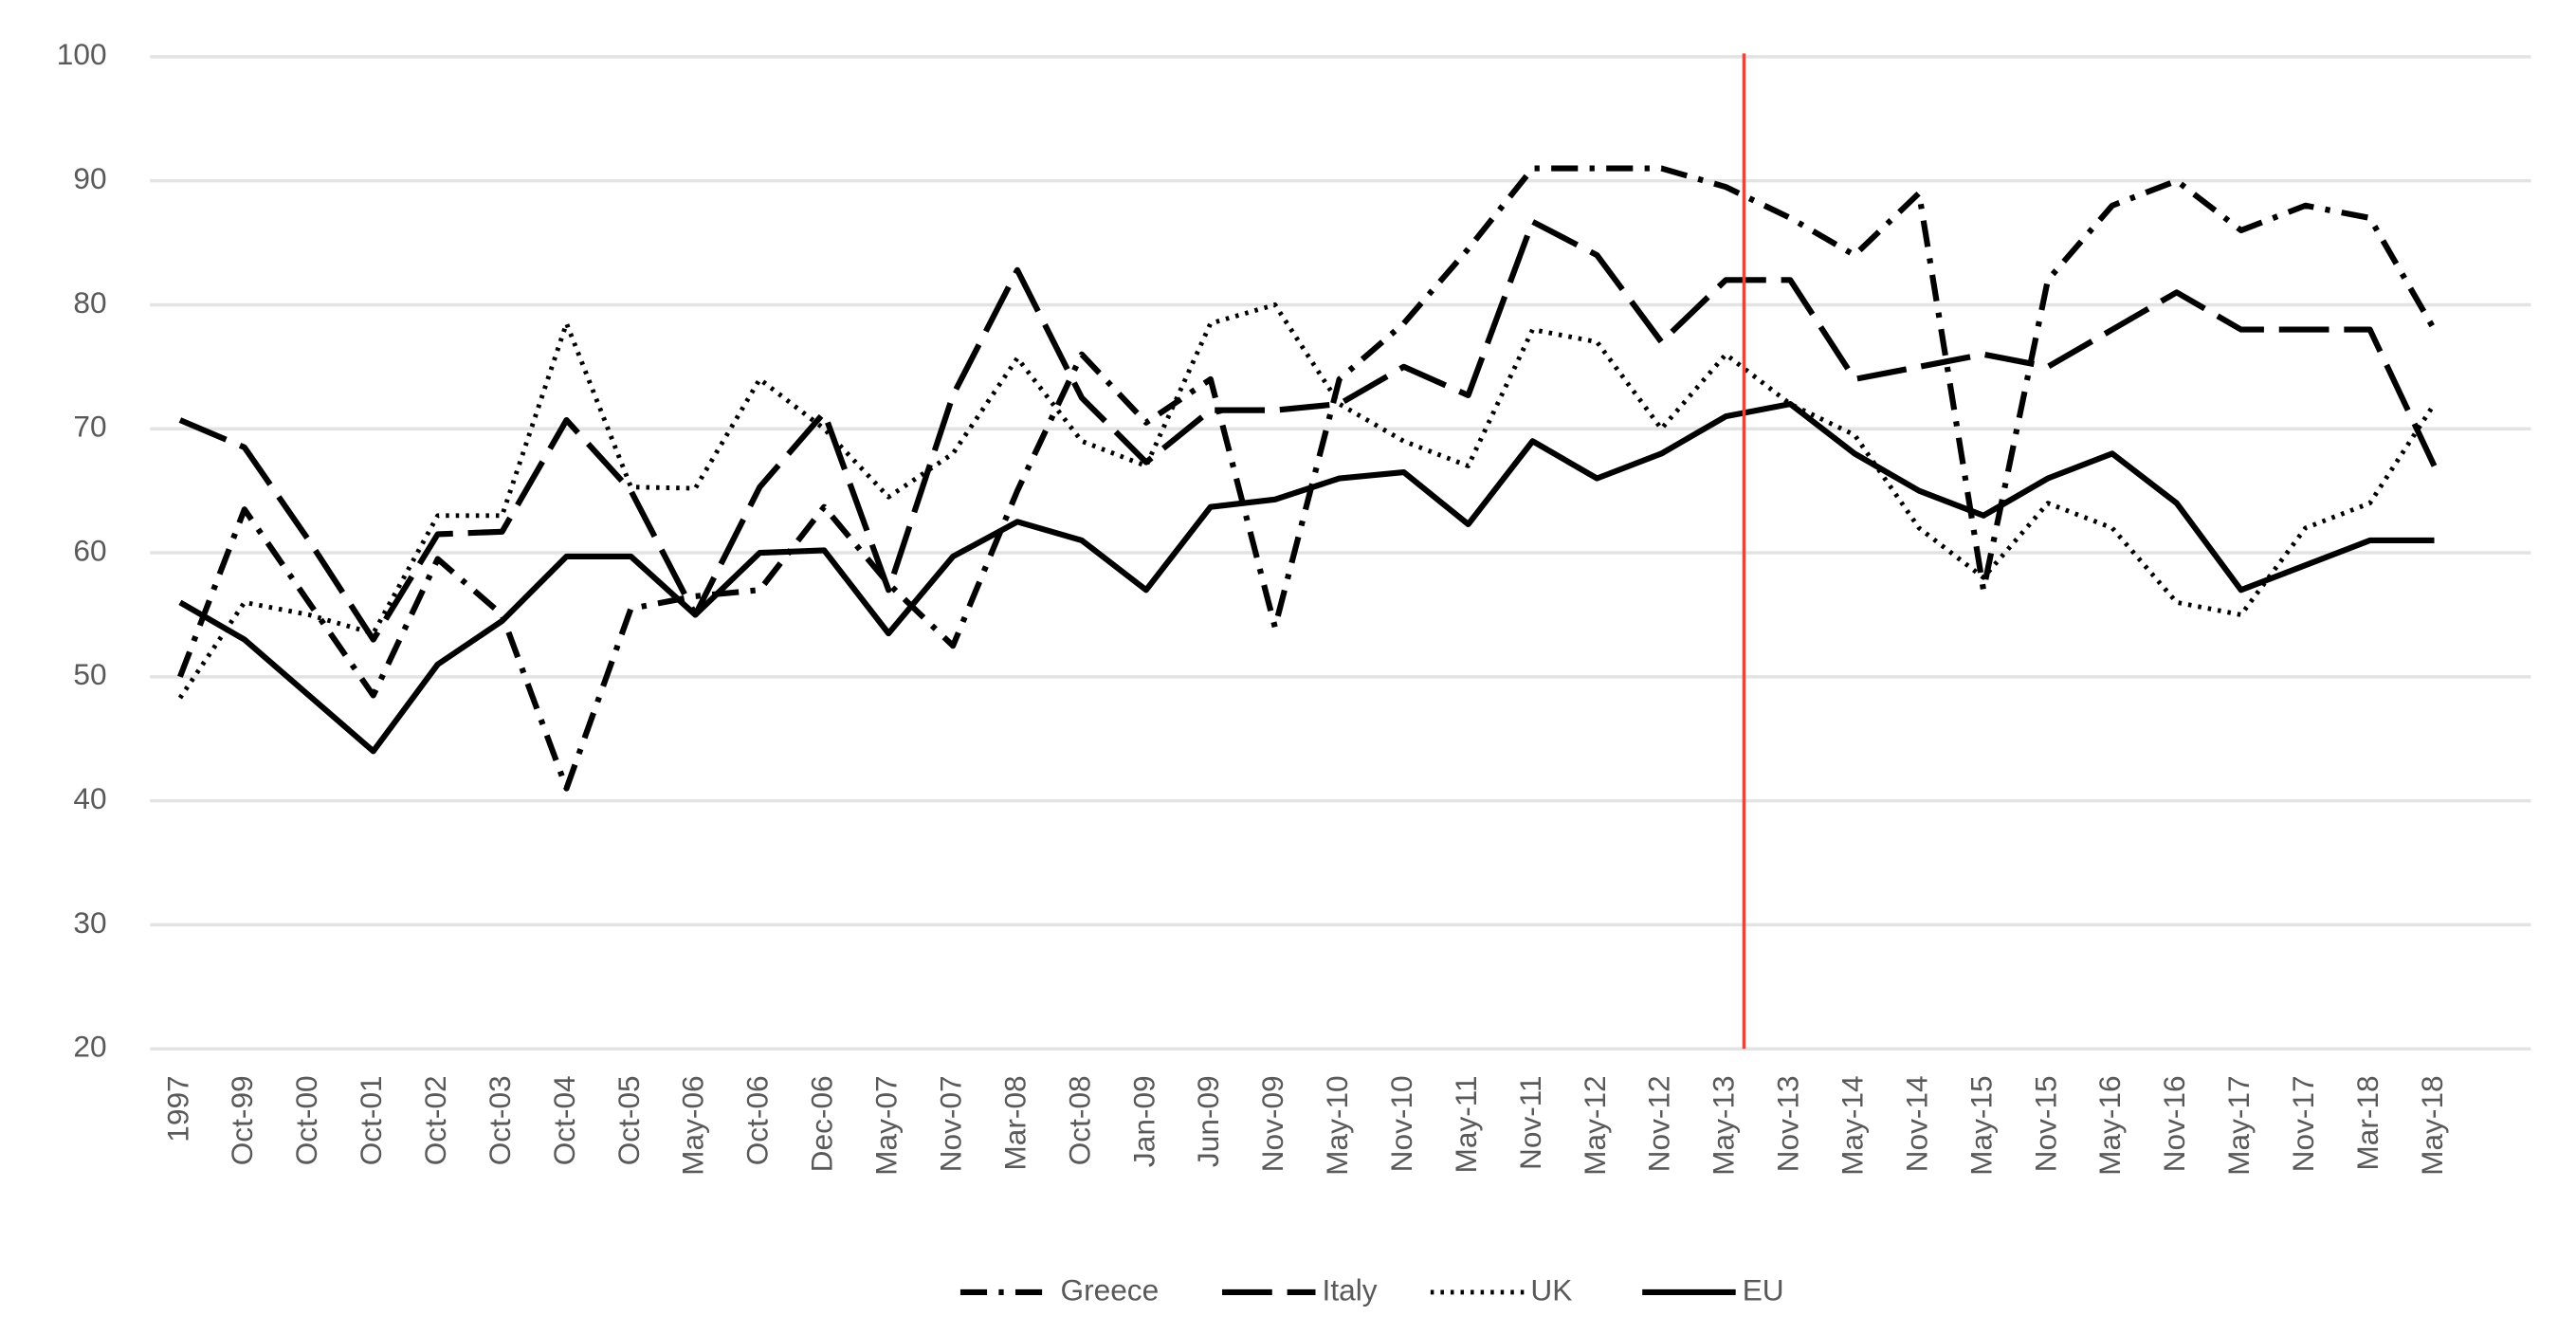  Describe the element at coordinates (1852, 1125) in the screenshot. I see `x-tick-label: May-14` at that location.